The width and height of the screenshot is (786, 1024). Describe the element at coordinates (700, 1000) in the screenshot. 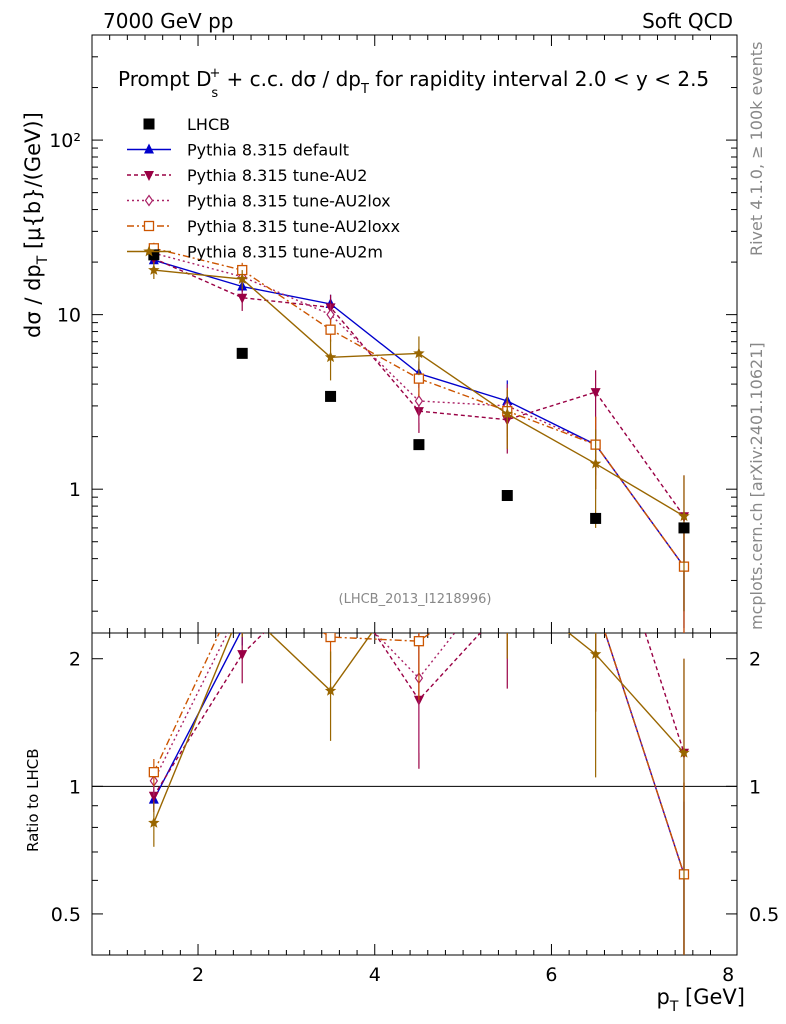

I see `x-axis-label: pT [GeV]` at that location.